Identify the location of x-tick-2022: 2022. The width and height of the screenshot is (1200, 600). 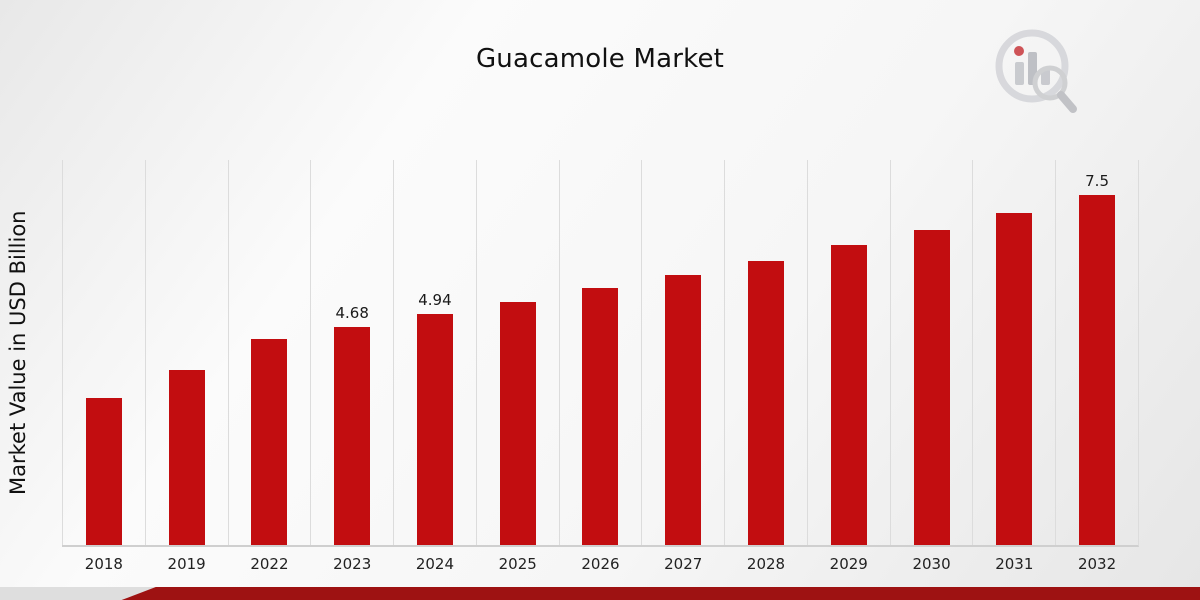
(269, 564).